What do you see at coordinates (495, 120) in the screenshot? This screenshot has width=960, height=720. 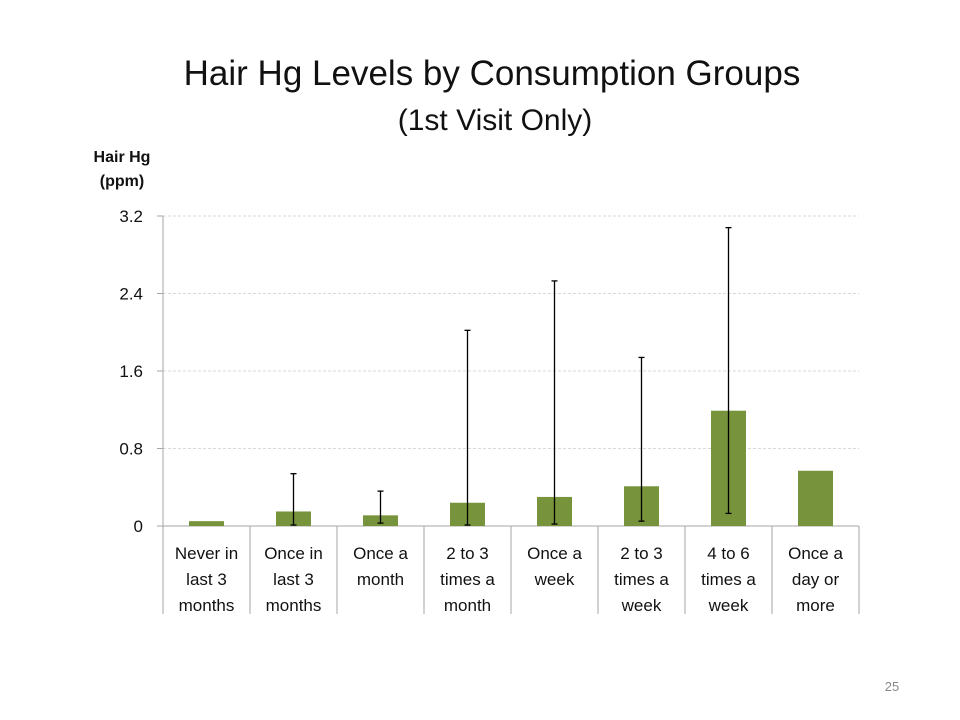 I see `chart-subtitle: (1st Visit Only)` at bounding box center [495, 120].